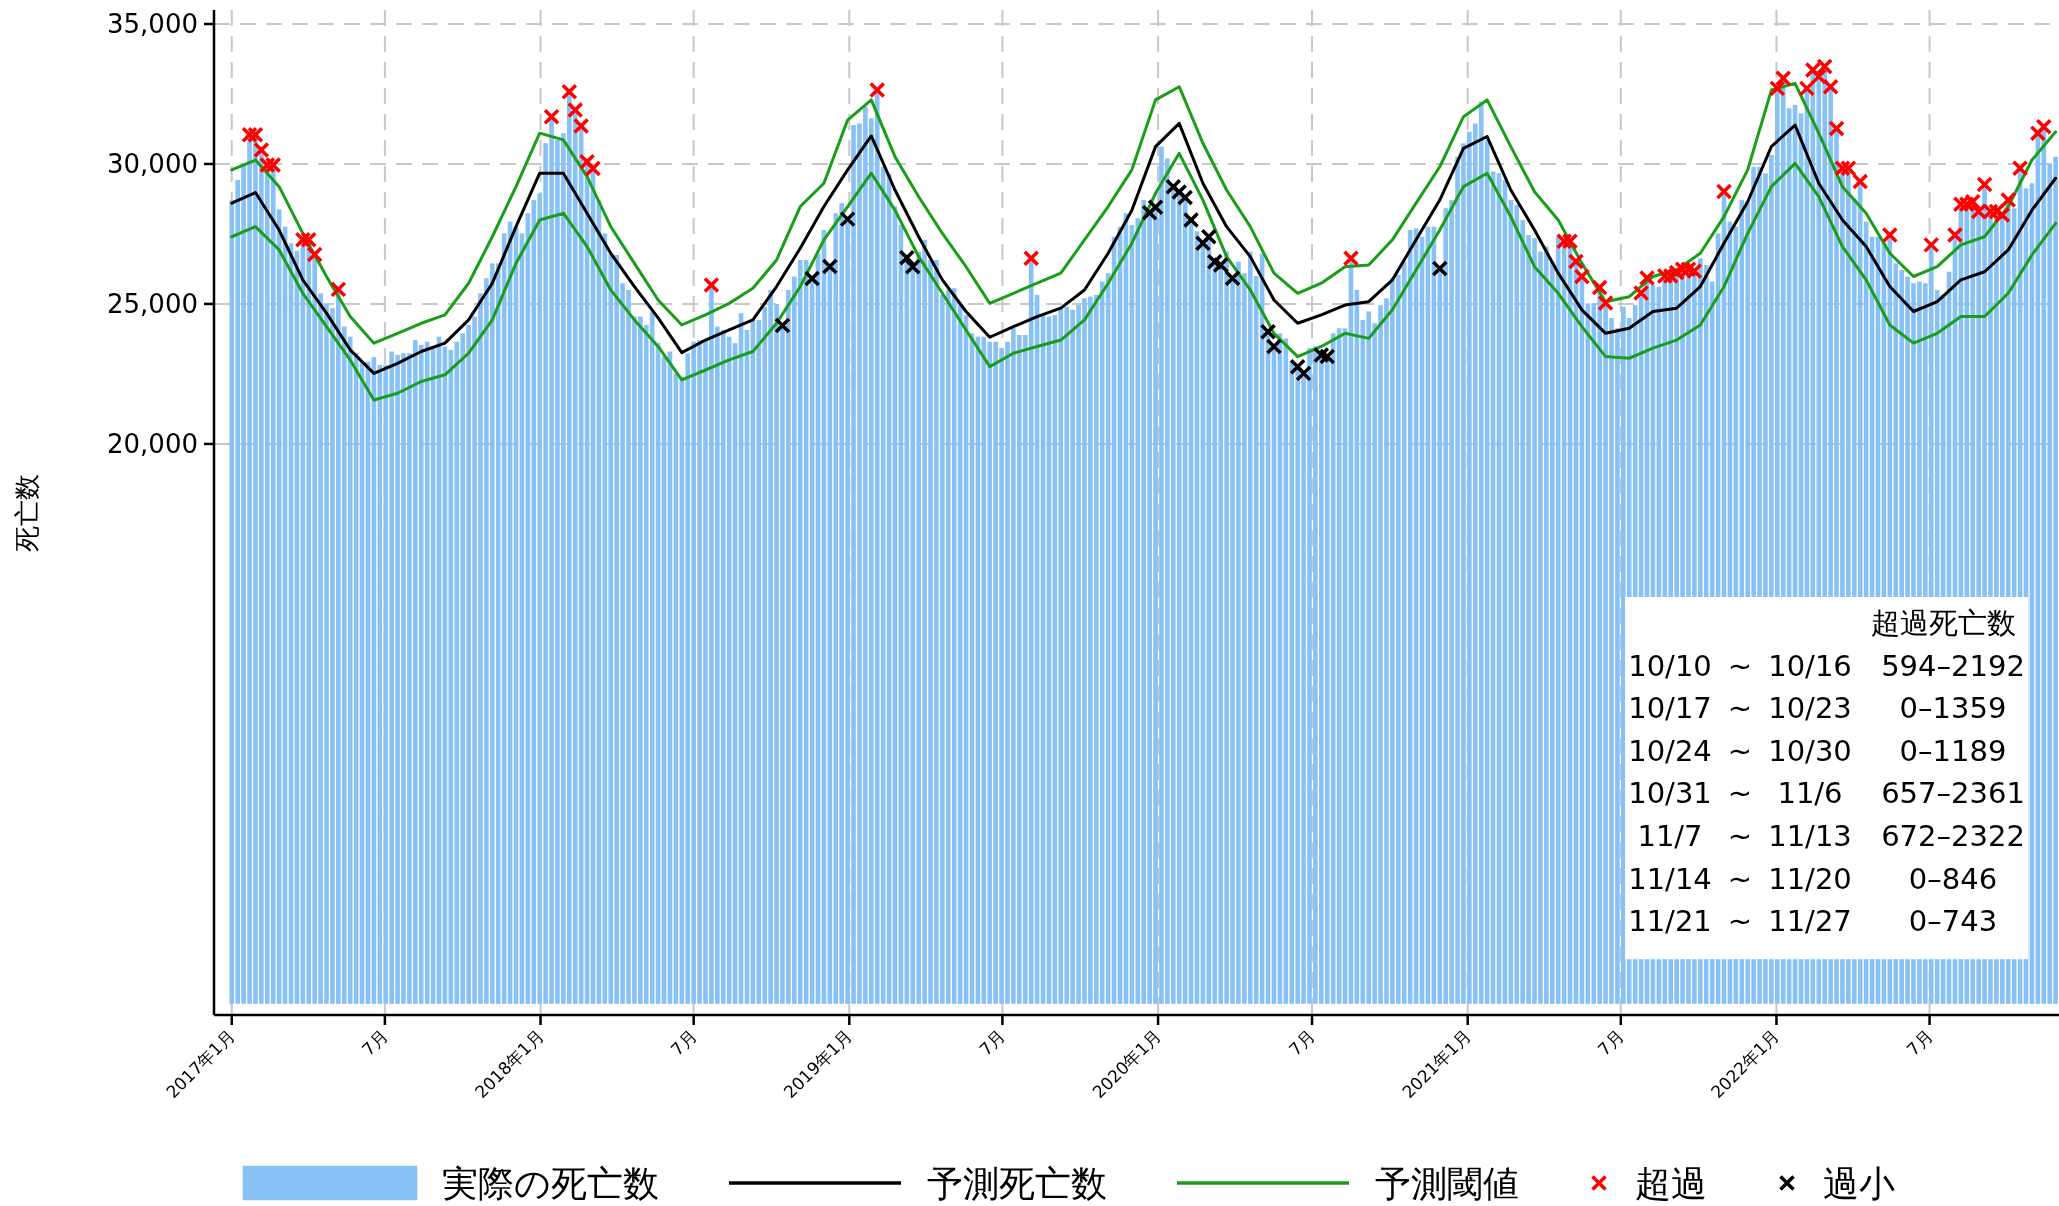  I want to click on annotation: 10/10 ~ 10/16 594–2192, so click(1826, 665).